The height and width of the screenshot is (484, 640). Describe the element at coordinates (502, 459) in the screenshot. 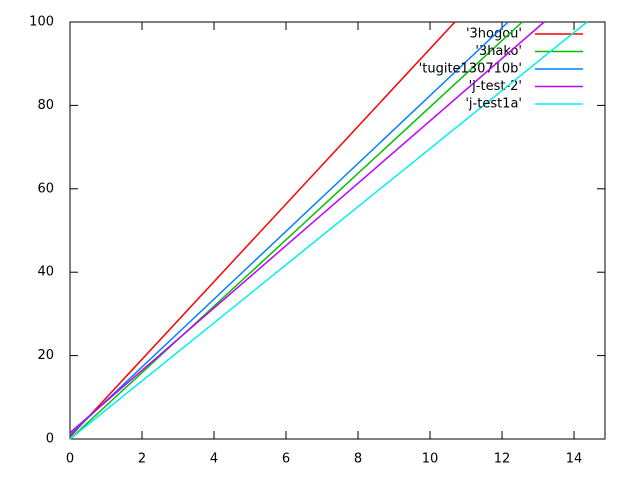

I see `x-tick-label: 12` at that location.